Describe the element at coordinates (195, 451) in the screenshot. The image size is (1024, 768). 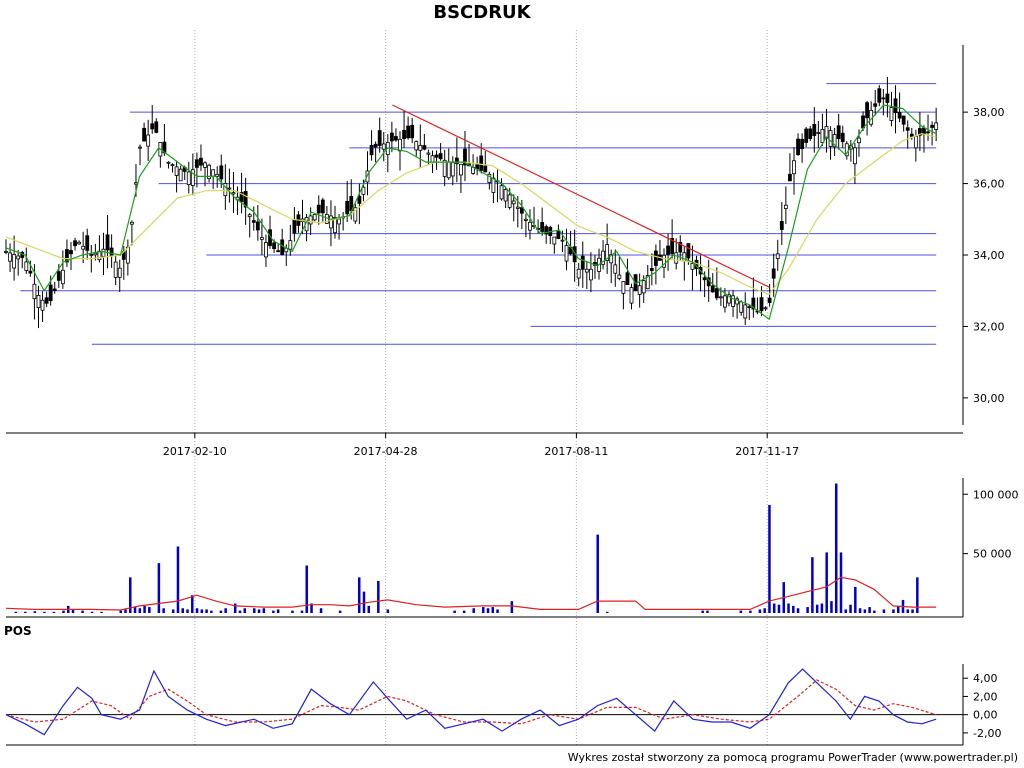
I see `price-x-tick-label-0: 2017-02-10` at that location.